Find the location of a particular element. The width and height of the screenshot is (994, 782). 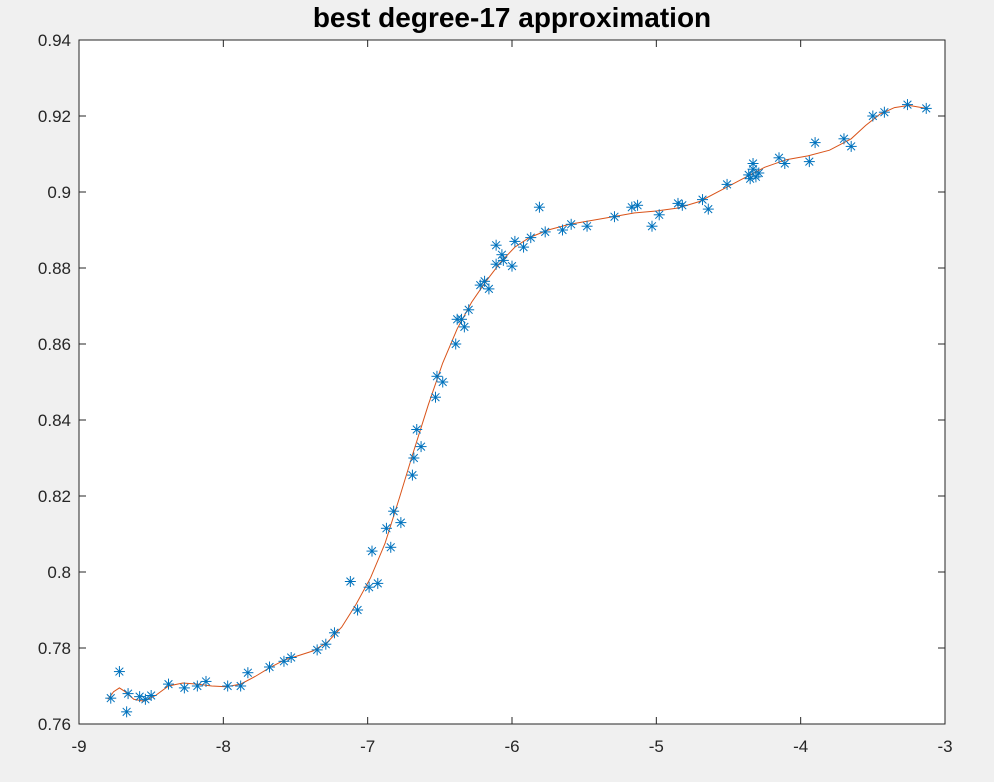

x-tick-label: -5 is located at coordinates (656, 746).